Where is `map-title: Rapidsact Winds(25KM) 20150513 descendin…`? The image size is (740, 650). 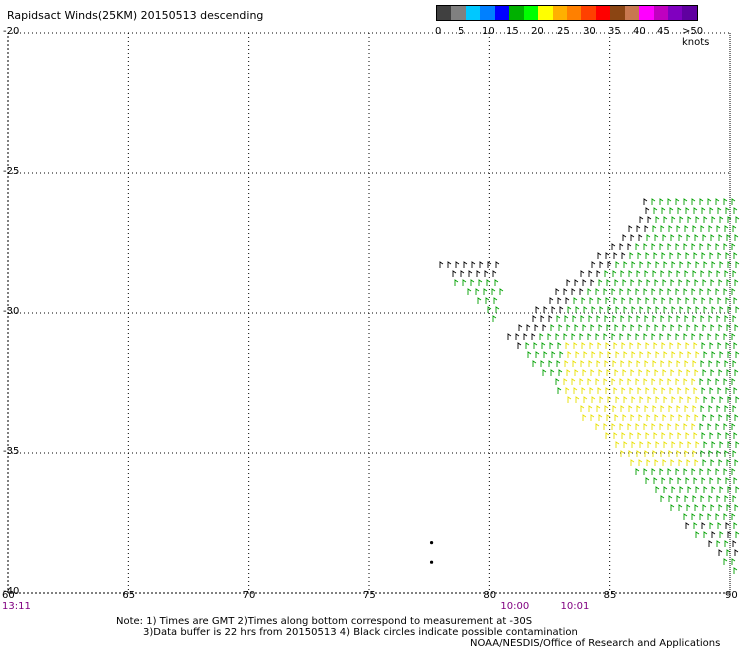
map-title: Rapidsact Winds(25KM) 20150513 descendin… is located at coordinates (135, 15).